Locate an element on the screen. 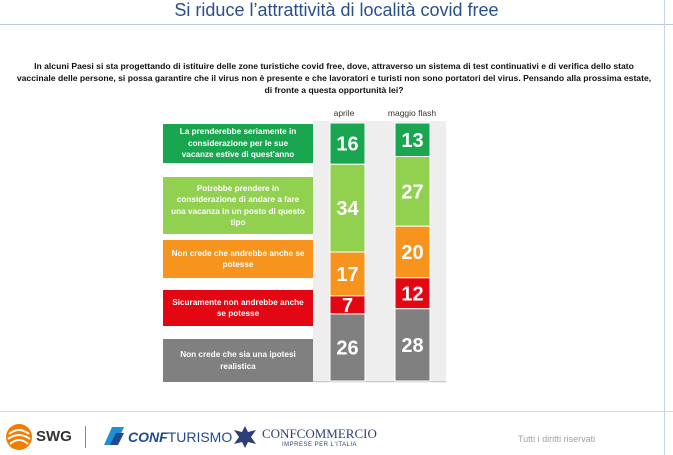 The image size is (673, 455). data-label-2-5: 28 is located at coordinates (412, 346).